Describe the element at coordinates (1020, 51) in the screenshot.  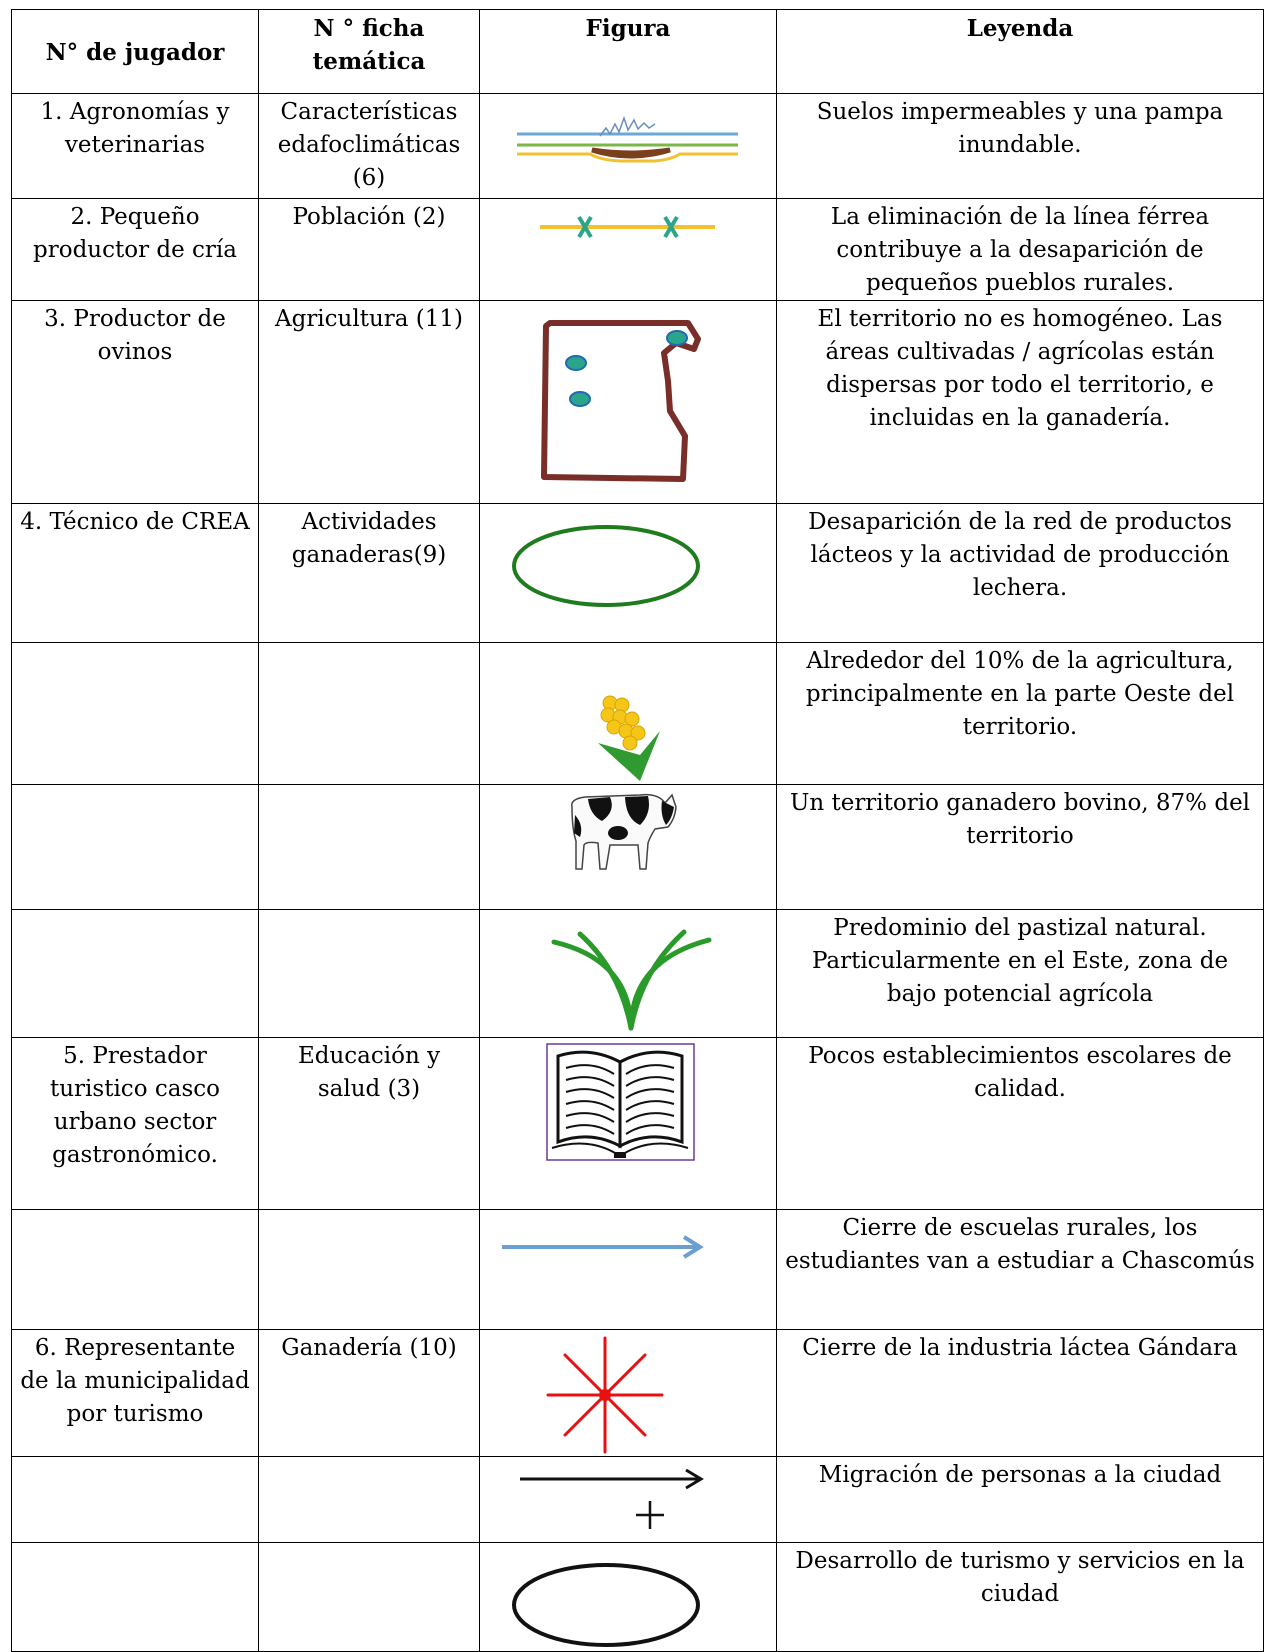
I see `header-cell: Leyenda` at that location.